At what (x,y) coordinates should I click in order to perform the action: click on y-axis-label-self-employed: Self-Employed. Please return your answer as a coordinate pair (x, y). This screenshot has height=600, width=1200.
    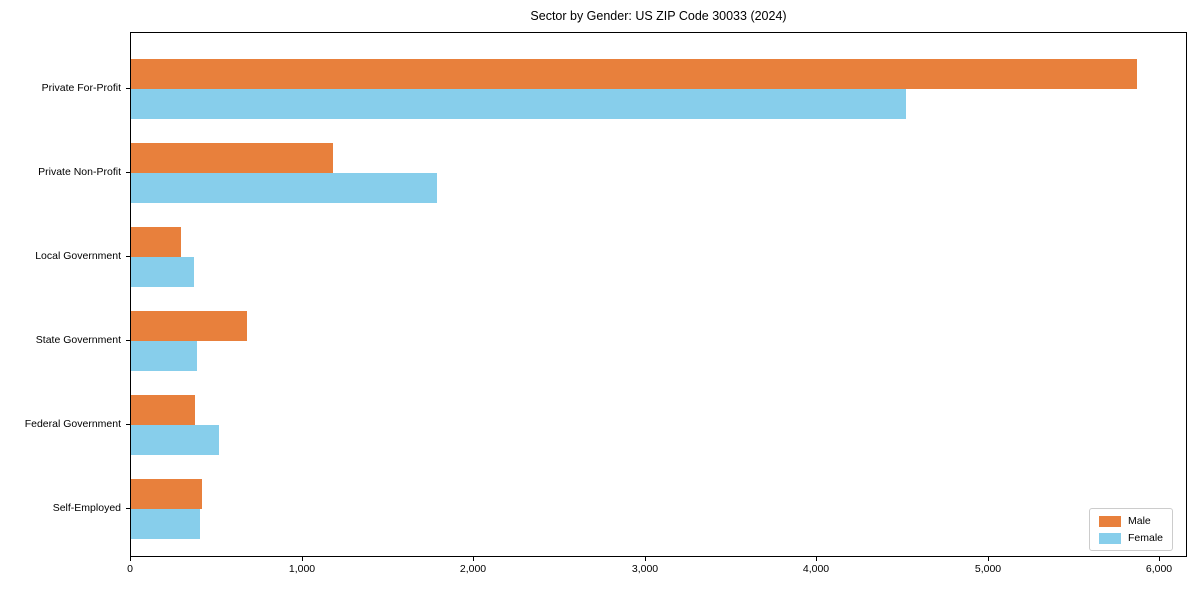
    Looking at the image, I should click on (86, 508).